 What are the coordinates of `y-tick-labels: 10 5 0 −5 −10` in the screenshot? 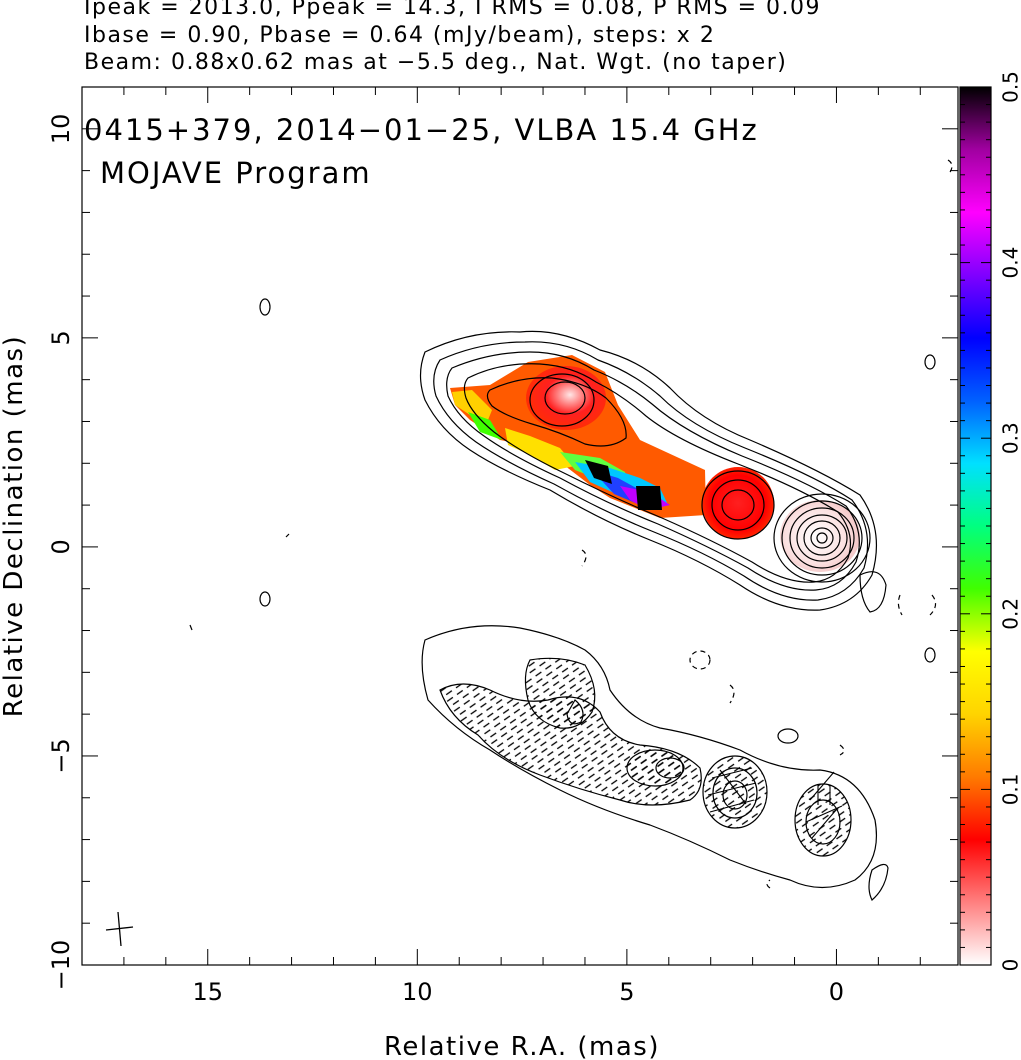 It's located at (61, 552).